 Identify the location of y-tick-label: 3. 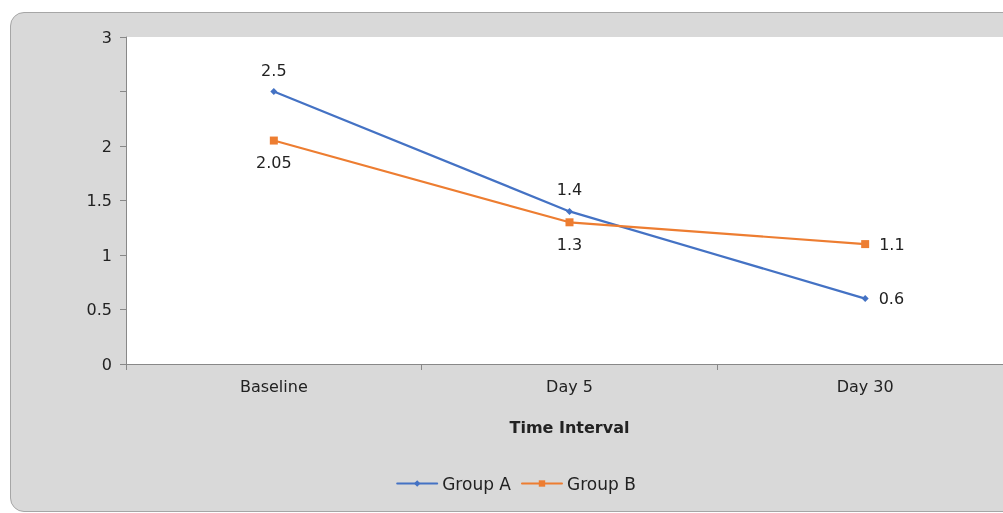
(106, 37).